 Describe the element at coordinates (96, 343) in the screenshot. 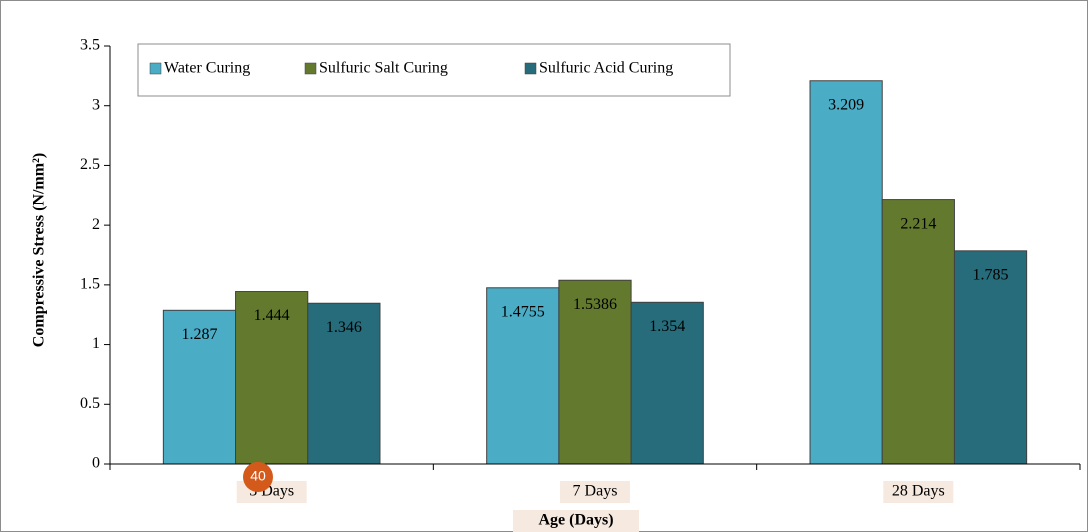

I see `y-tick-label: 1` at that location.